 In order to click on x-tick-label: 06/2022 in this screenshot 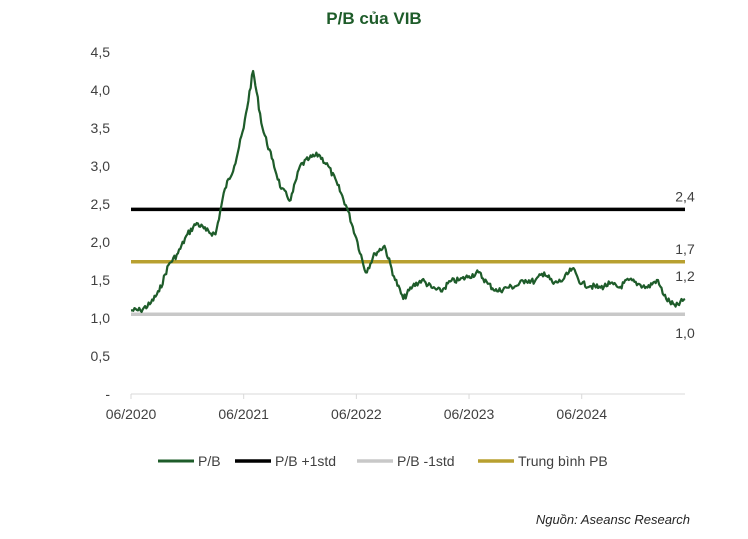, I will do `click(356, 414)`.